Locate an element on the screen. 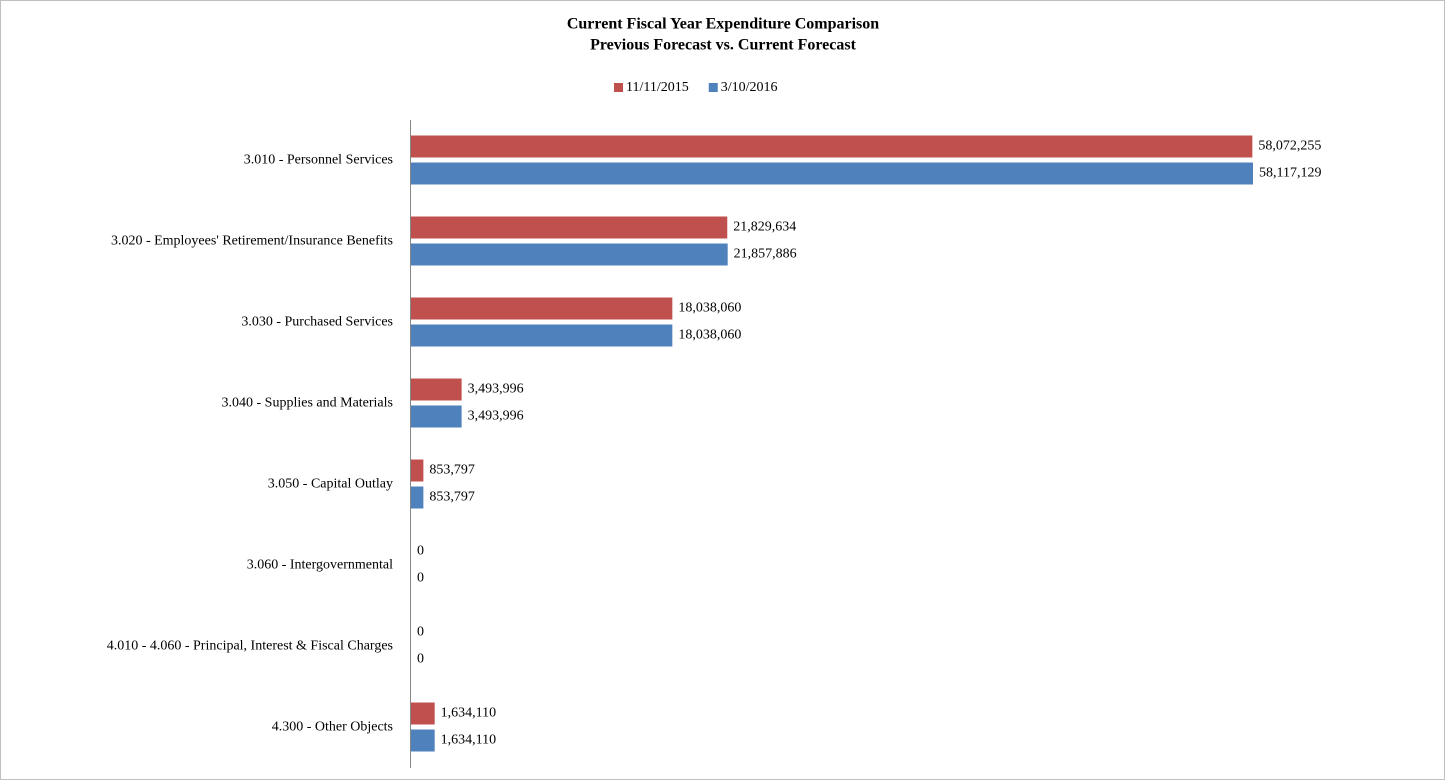 The width and height of the screenshot is (1447, 782). y-tick-label: 4.300 - Other Objects is located at coordinates (332, 727).